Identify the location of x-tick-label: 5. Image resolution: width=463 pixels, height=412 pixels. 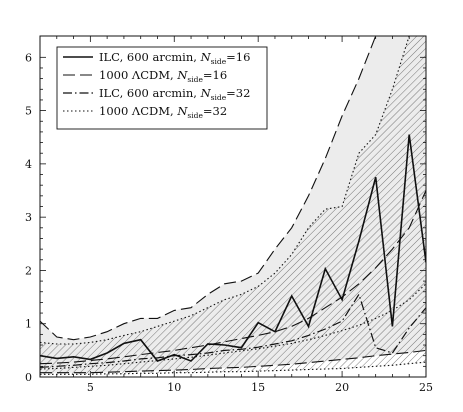
(90, 387).